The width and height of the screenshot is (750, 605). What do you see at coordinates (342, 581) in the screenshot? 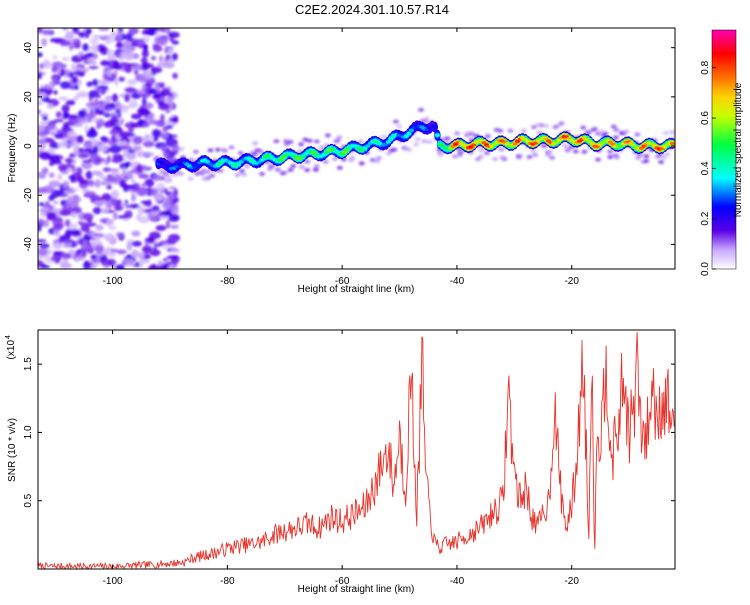
I see `snr-x-tick-label: -60` at bounding box center [342, 581].